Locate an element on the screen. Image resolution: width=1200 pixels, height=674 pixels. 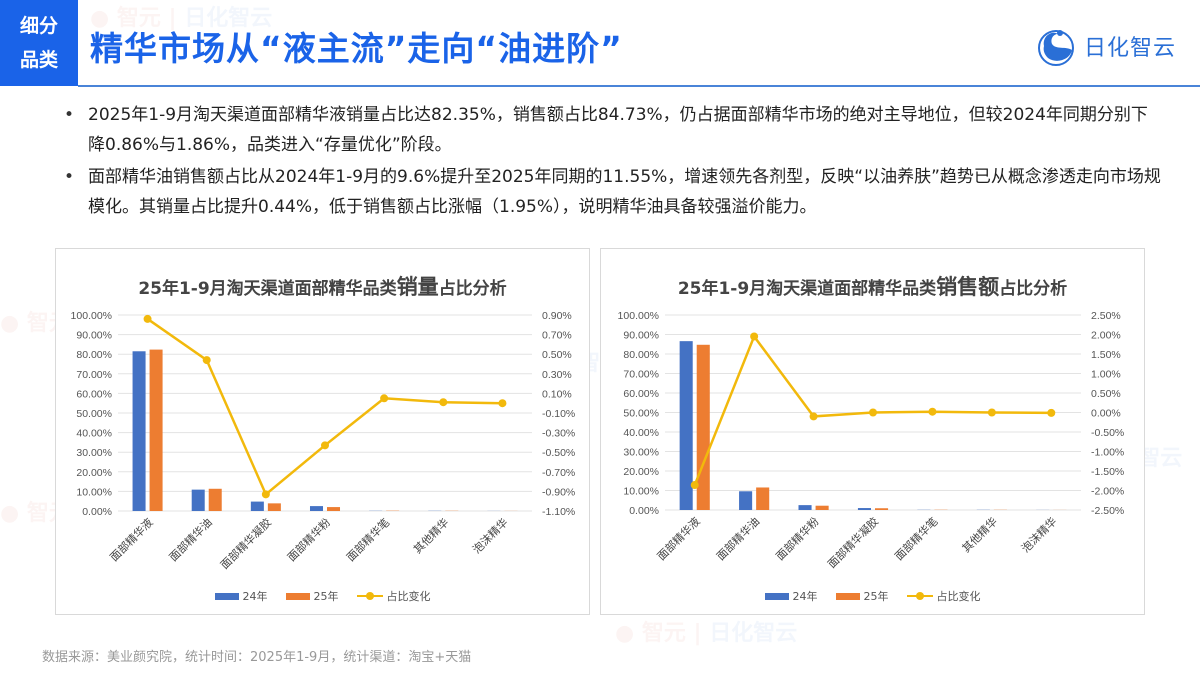
logo-icon is located at coordinates (1056, 48).